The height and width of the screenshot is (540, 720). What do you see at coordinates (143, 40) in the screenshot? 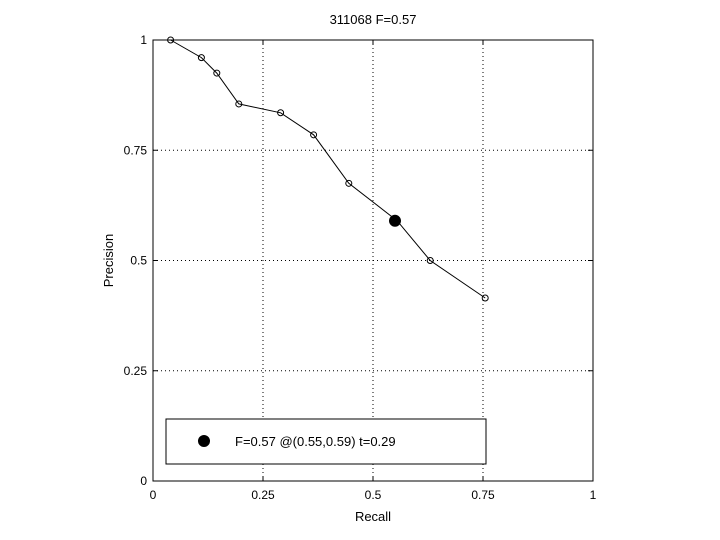
I see `y-tick-label: 1` at bounding box center [143, 40].